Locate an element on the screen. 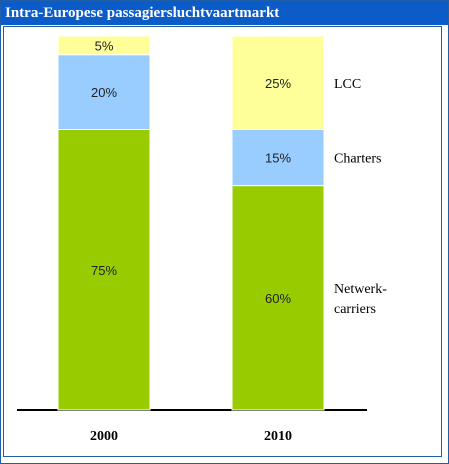 The width and height of the screenshot is (449, 464). bar-segment-lcc-2000 is located at coordinates (104, 45).